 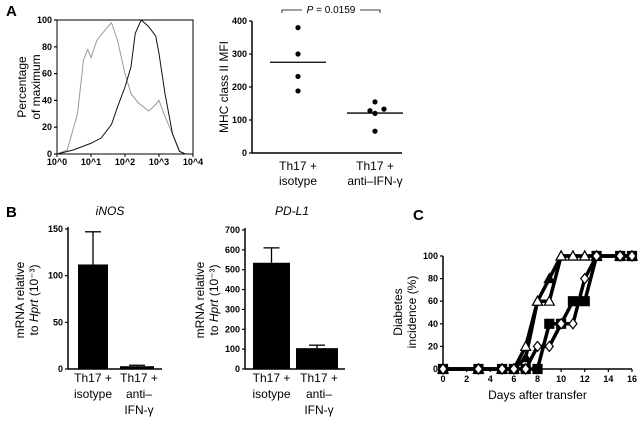 What do you see at coordinates (110, 211) in the screenshot?
I see `chart-title: iNOS` at bounding box center [110, 211].